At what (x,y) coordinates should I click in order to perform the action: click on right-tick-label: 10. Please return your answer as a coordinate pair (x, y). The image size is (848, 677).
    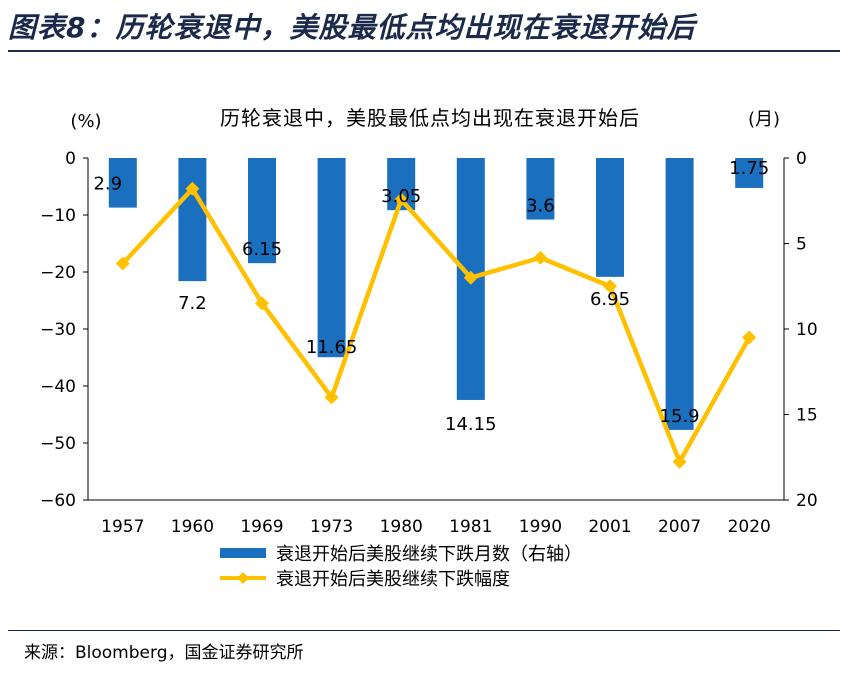
    Looking at the image, I should click on (807, 330).